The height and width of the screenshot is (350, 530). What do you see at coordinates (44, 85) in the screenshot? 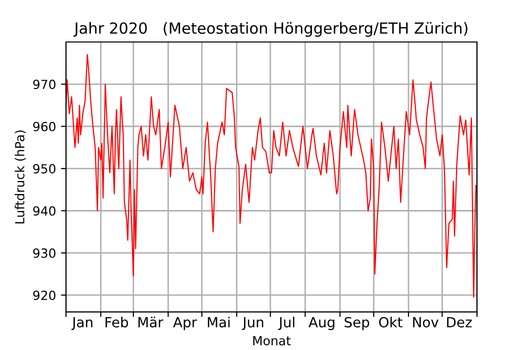
I see `y-tick-label: 970` at bounding box center [44, 85].